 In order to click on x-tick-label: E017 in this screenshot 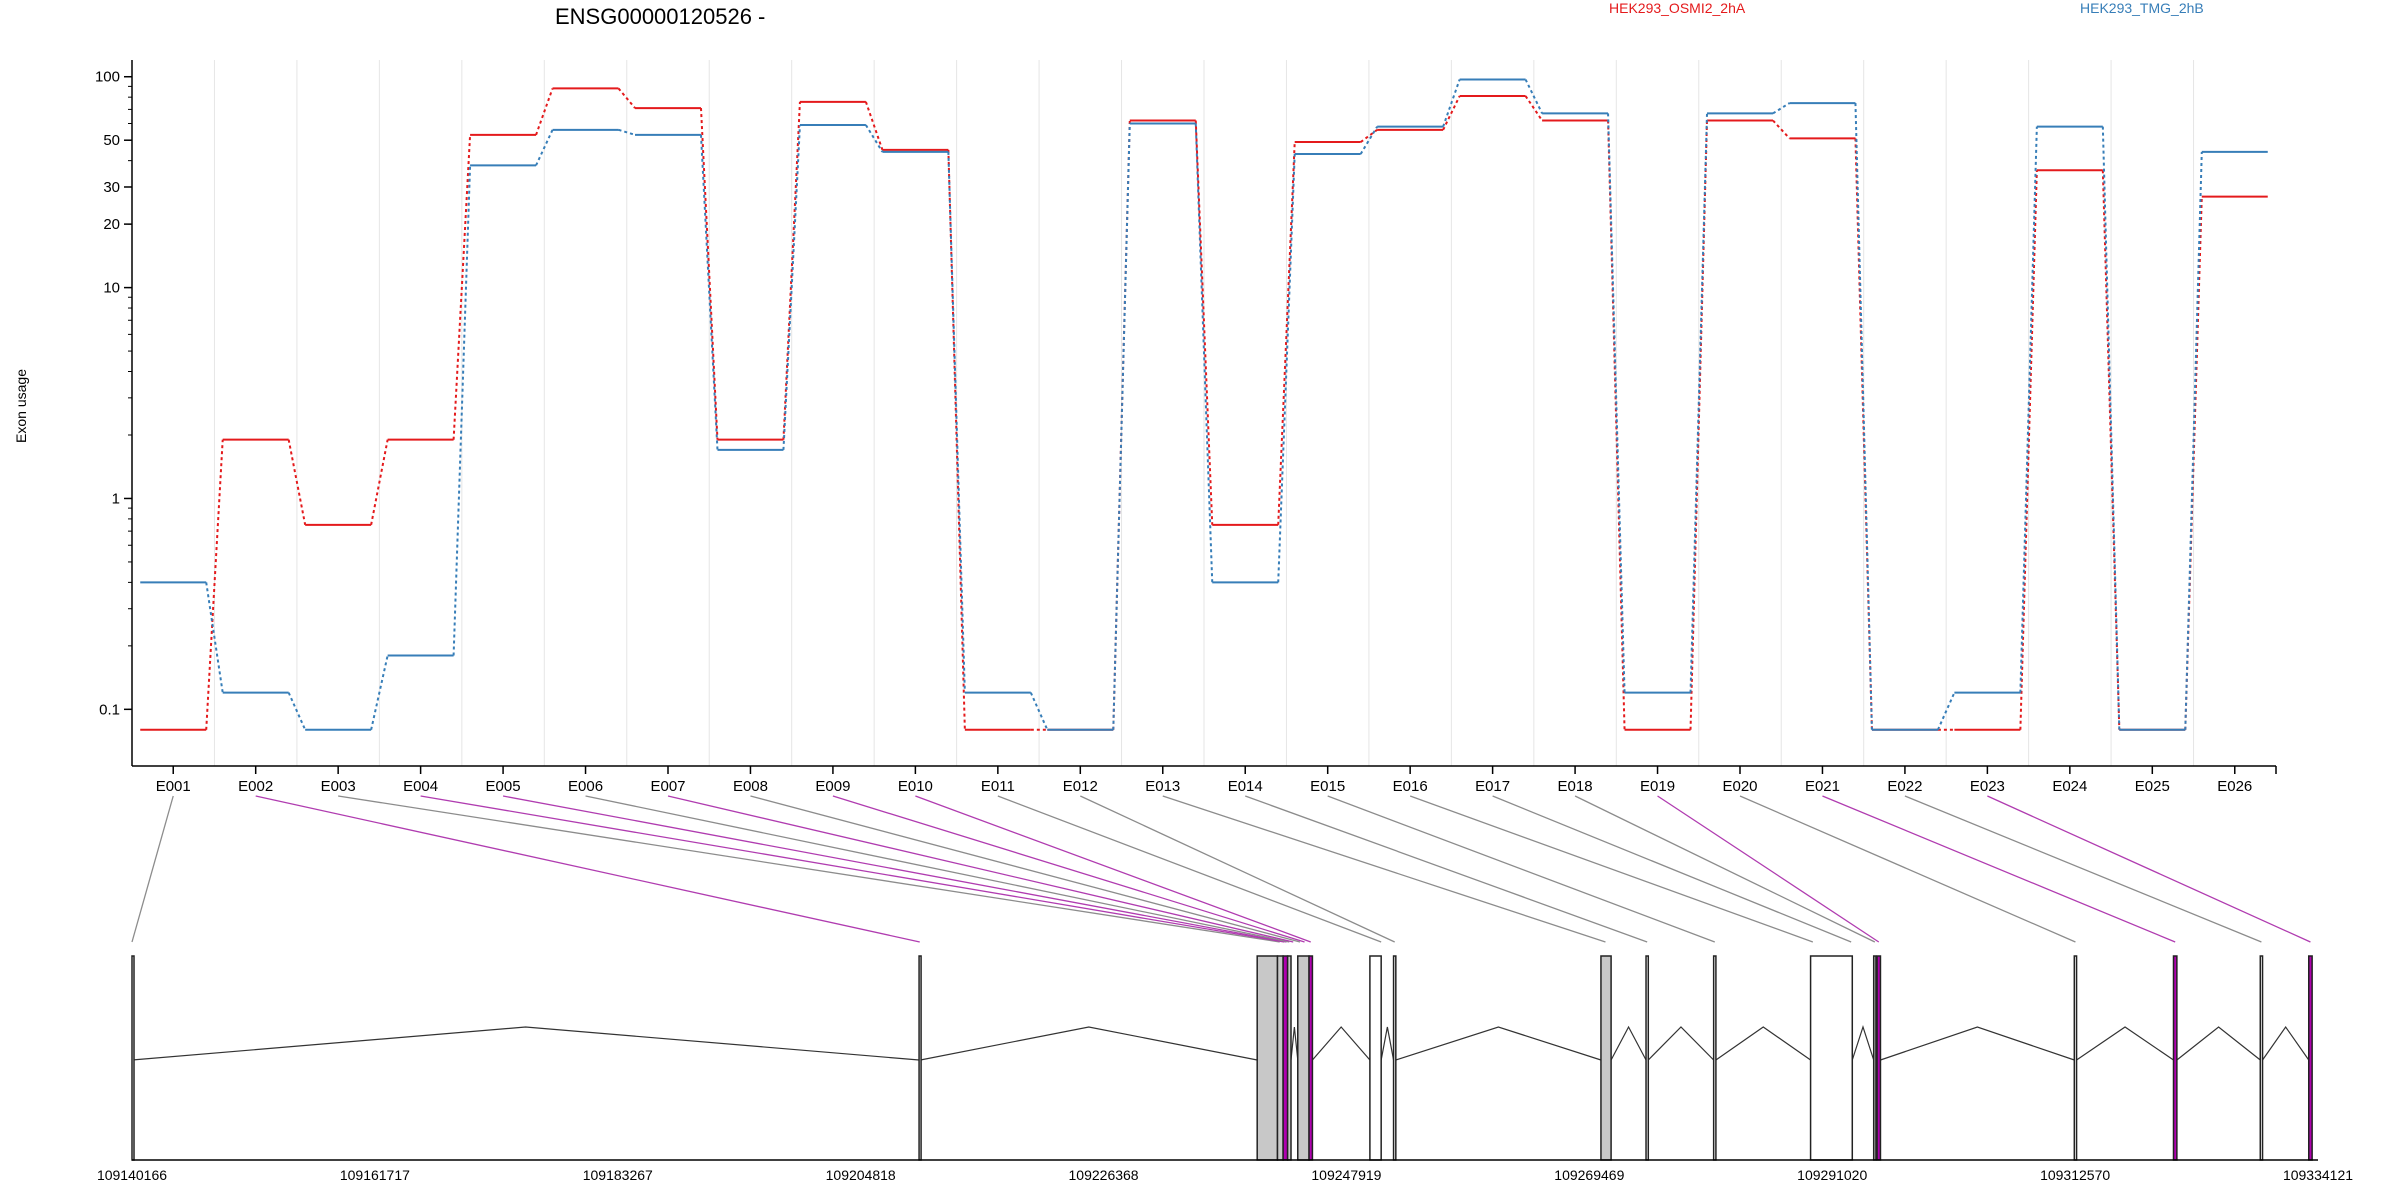, I will do `click(1492, 786)`.